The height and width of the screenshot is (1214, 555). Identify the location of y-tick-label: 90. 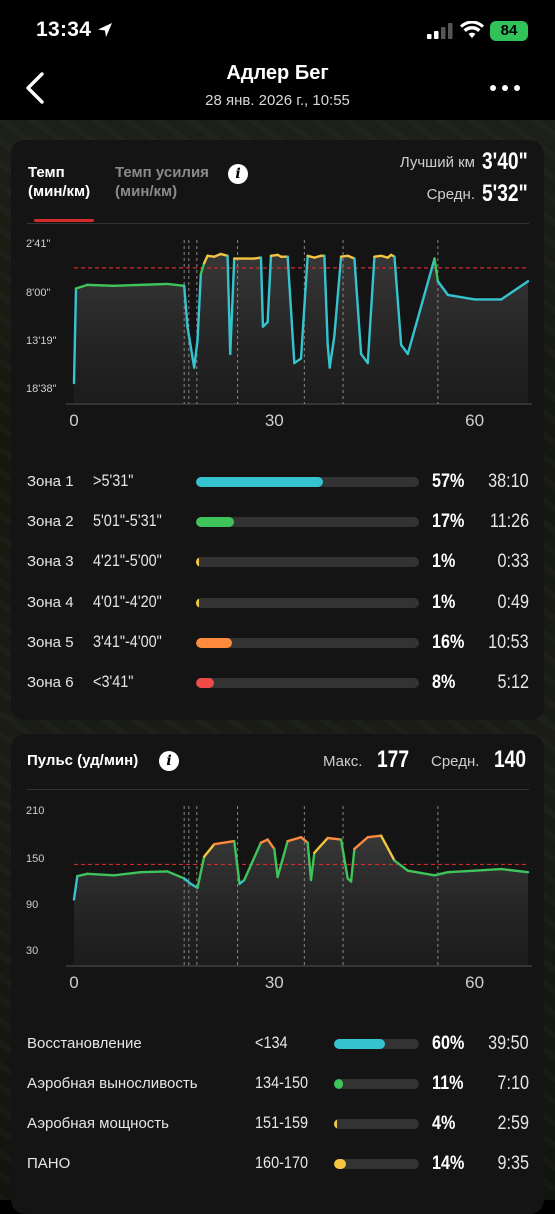
(32, 905).